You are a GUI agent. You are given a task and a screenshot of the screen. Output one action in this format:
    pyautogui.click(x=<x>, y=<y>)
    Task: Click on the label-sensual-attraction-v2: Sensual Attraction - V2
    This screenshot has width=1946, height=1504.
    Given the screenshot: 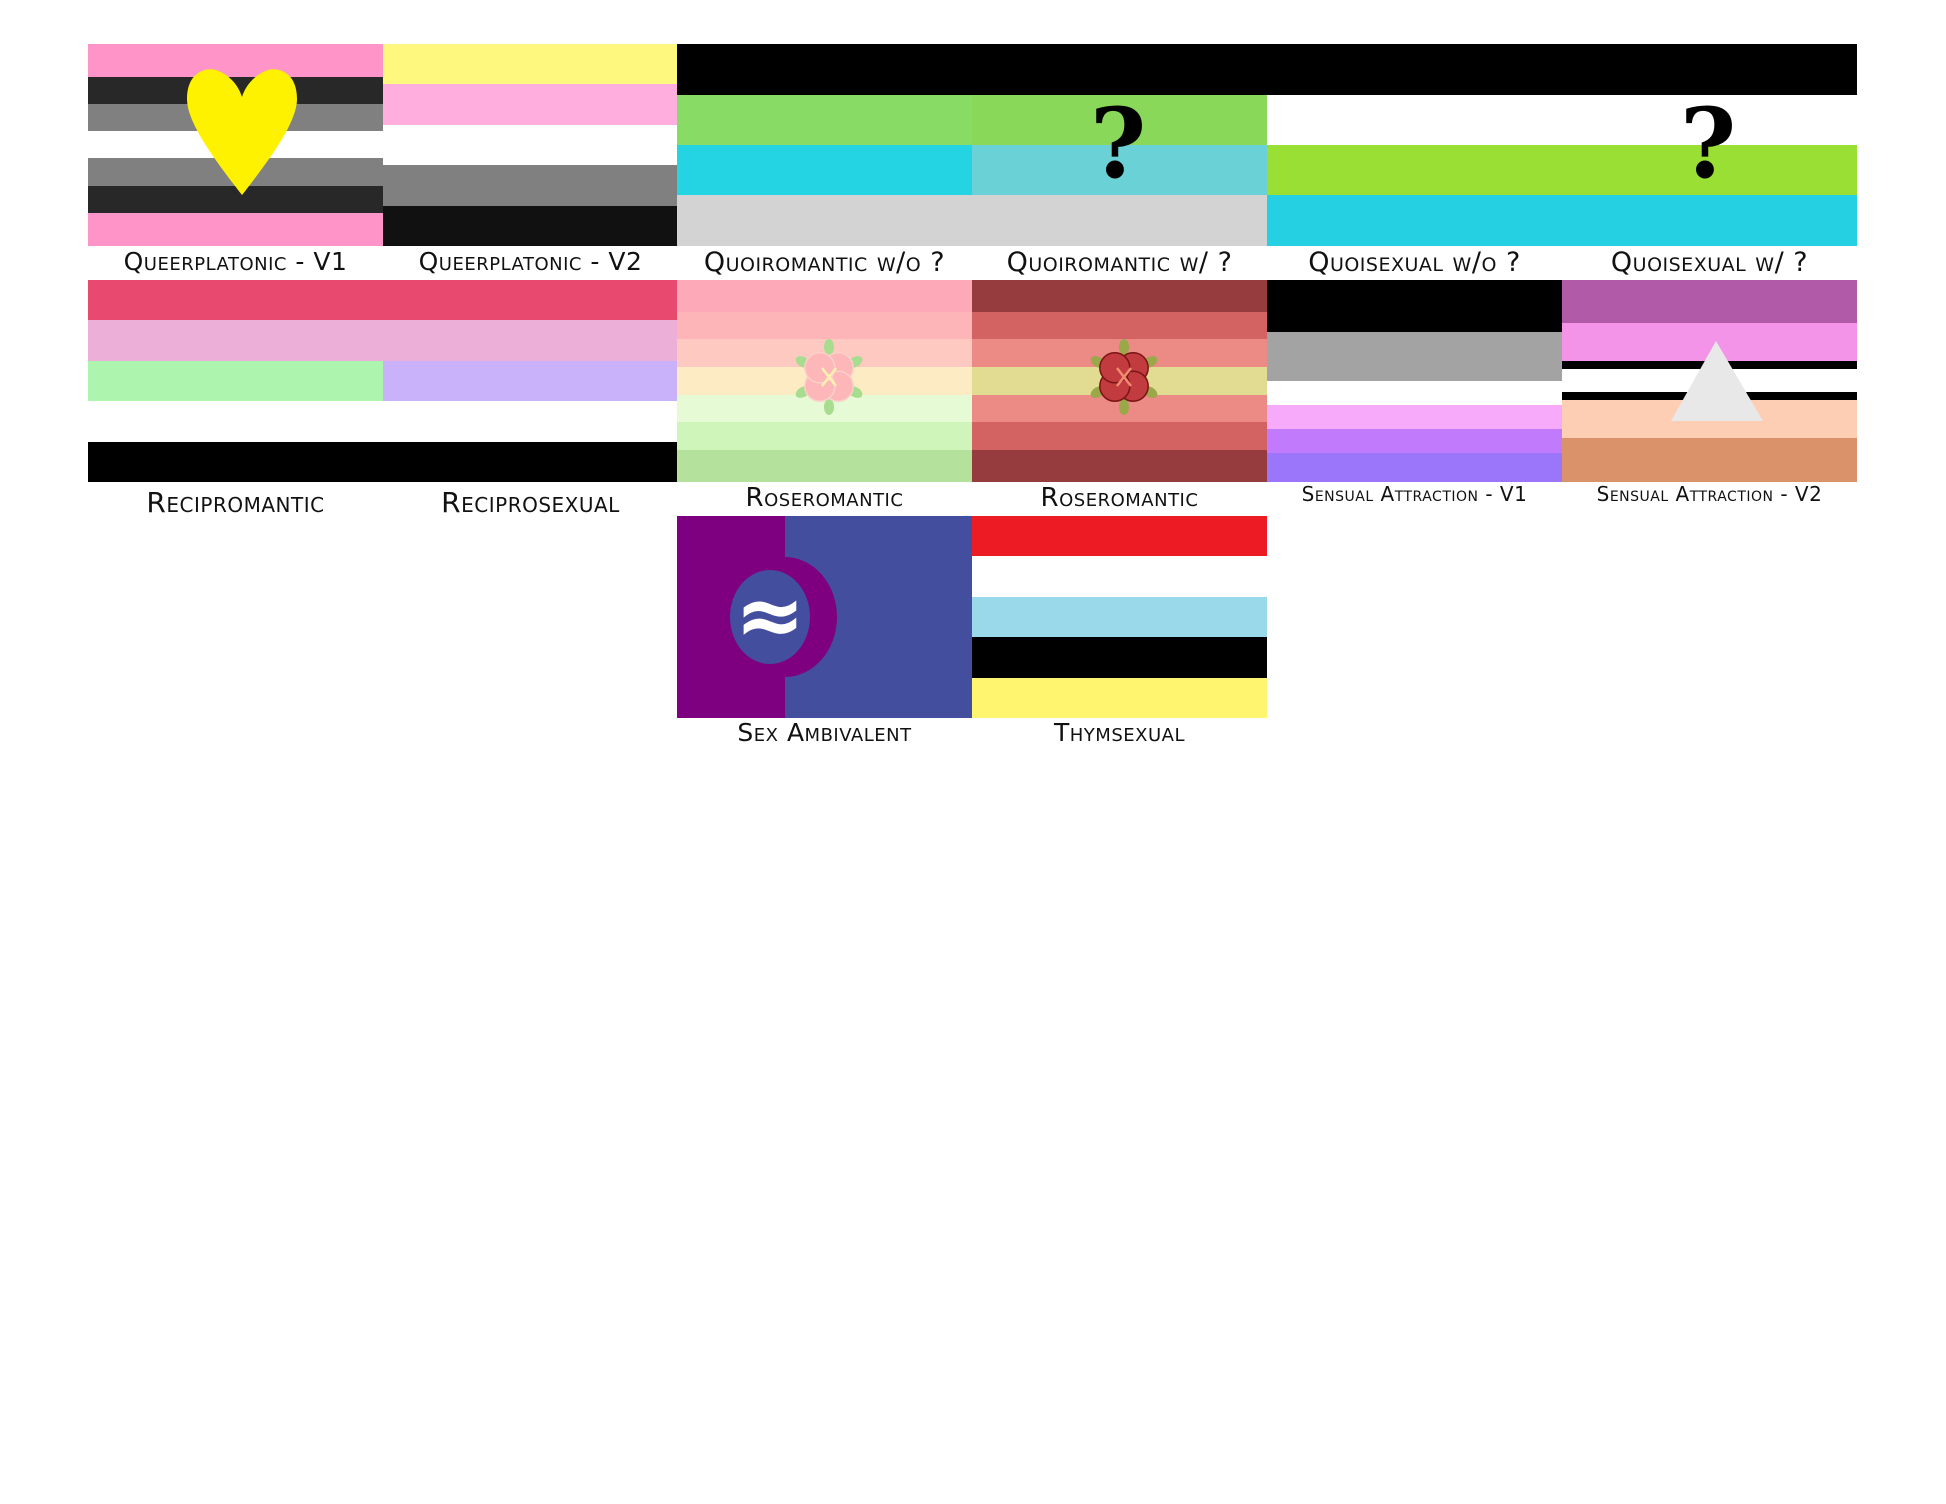 What is the action you would take?
    pyautogui.click(x=1709, y=494)
    